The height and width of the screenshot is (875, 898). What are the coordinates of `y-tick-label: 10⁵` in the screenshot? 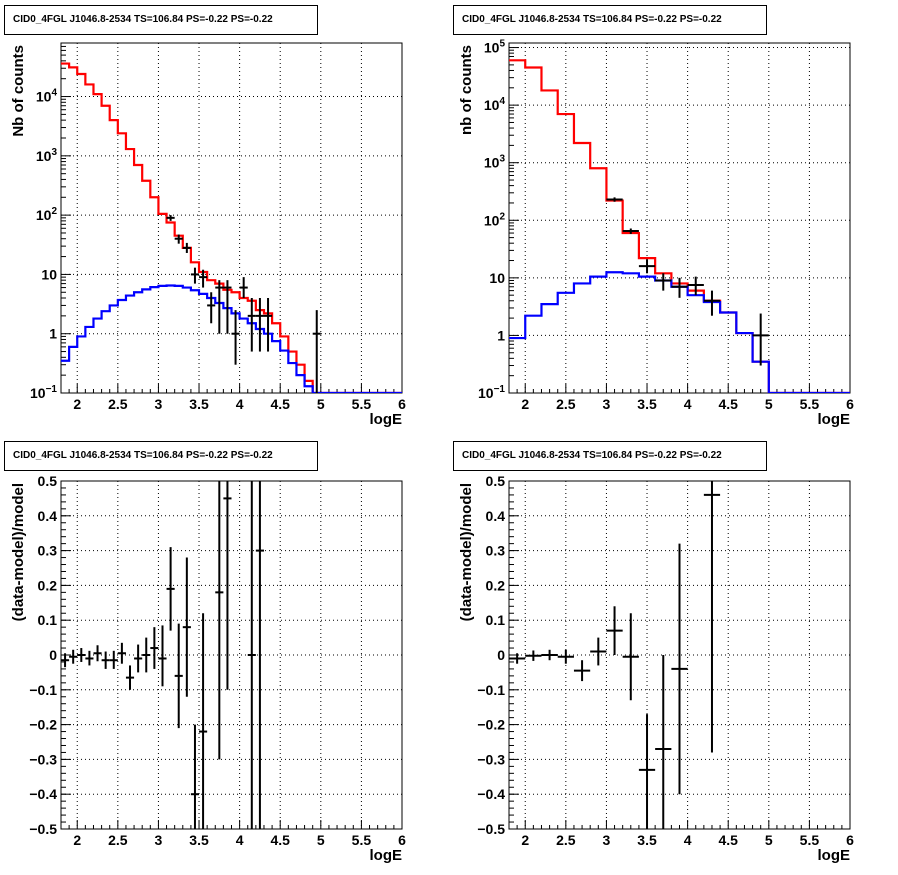 It's located at (495, 47).